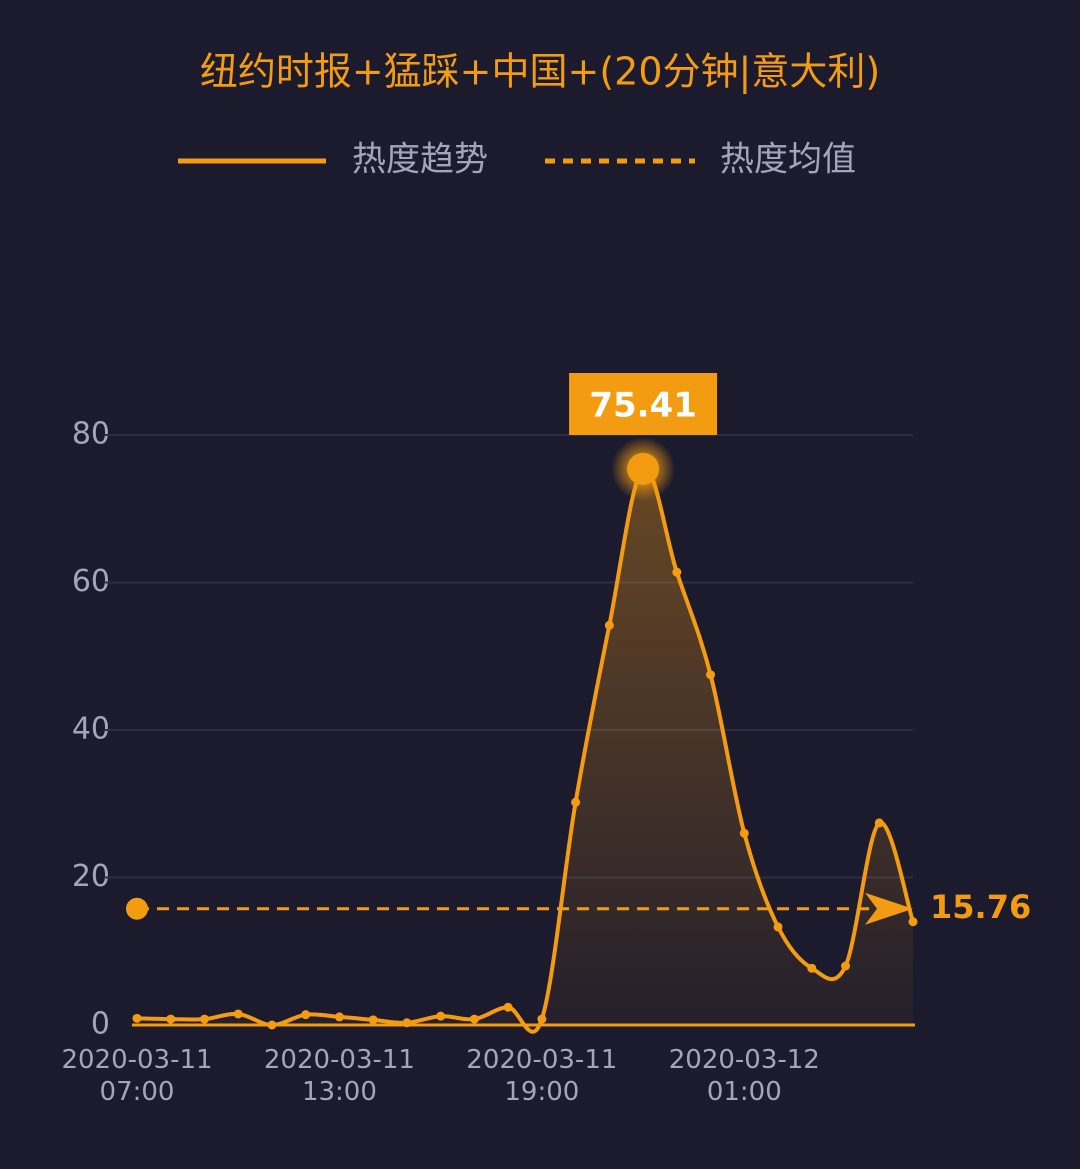 This screenshot has width=1080, height=1169. Describe the element at coordinates (137, 908) in the screenshot. I see `mean-start` at that location.